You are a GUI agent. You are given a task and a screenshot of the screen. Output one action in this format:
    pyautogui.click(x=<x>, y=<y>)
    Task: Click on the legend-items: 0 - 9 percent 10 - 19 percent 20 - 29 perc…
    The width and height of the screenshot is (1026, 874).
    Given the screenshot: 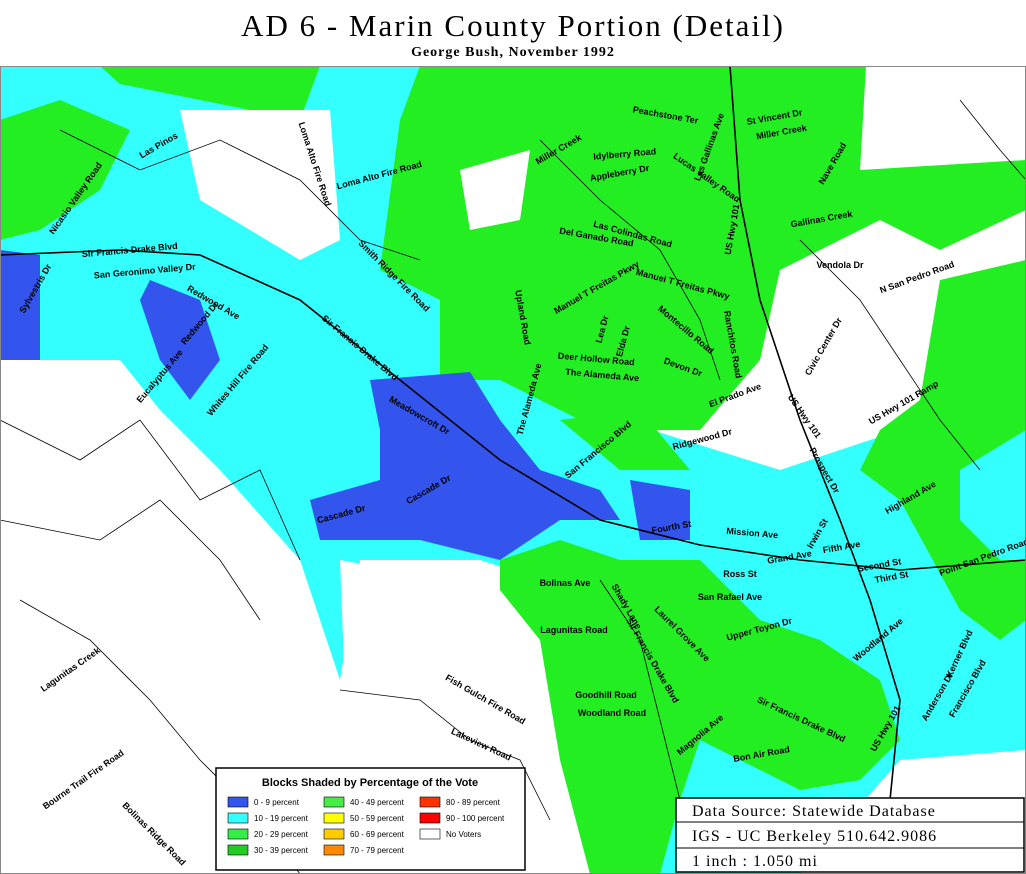 What is the action you would take?
    pyautogui.click(x=366, y=826)
    